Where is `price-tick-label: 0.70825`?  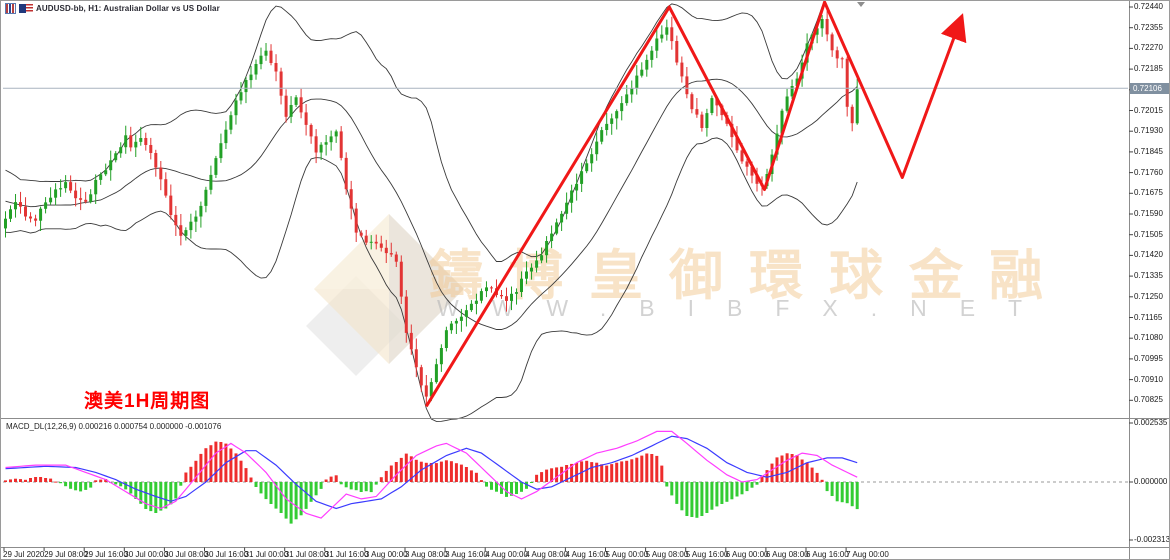 price-tick-label: 0.70825 is located at coordinates (1148, 400).